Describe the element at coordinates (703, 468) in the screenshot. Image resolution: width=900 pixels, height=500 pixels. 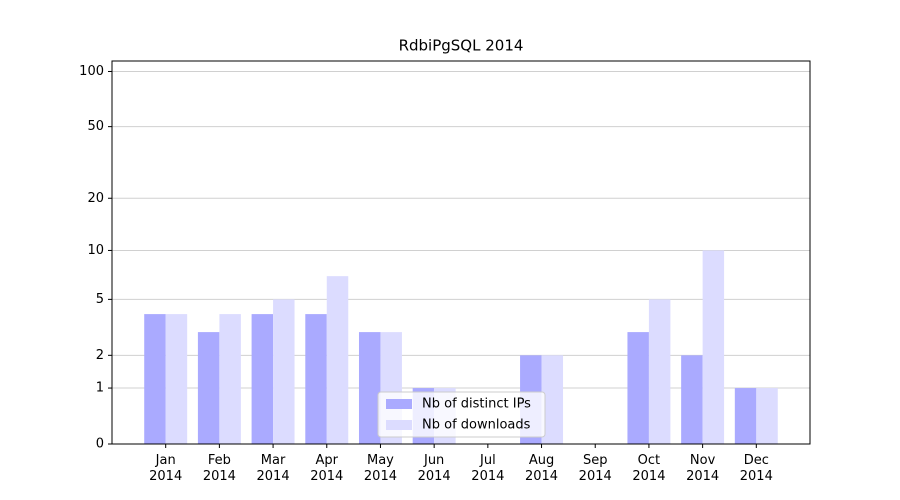
I see `x-tick-label: Nov 2014` at that location.